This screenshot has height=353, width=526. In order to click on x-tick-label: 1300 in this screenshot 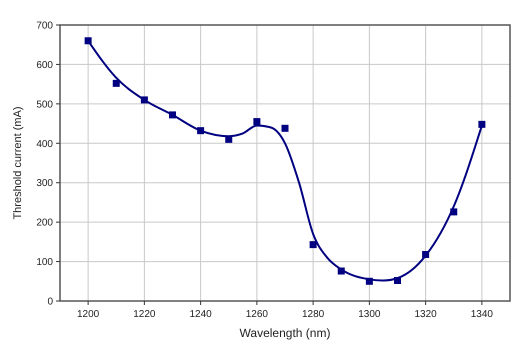, I will do `click(369, 314)`.